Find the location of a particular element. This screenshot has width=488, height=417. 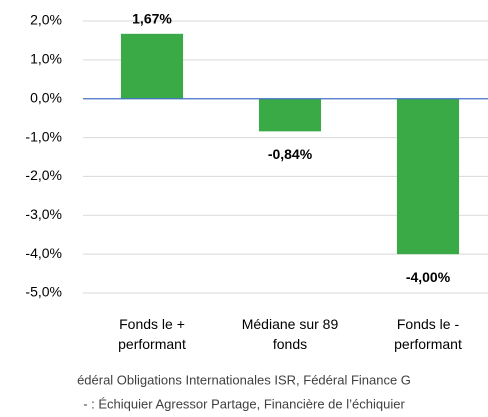

y-tick-label: -4,0% is located at coordinates (43, 253).